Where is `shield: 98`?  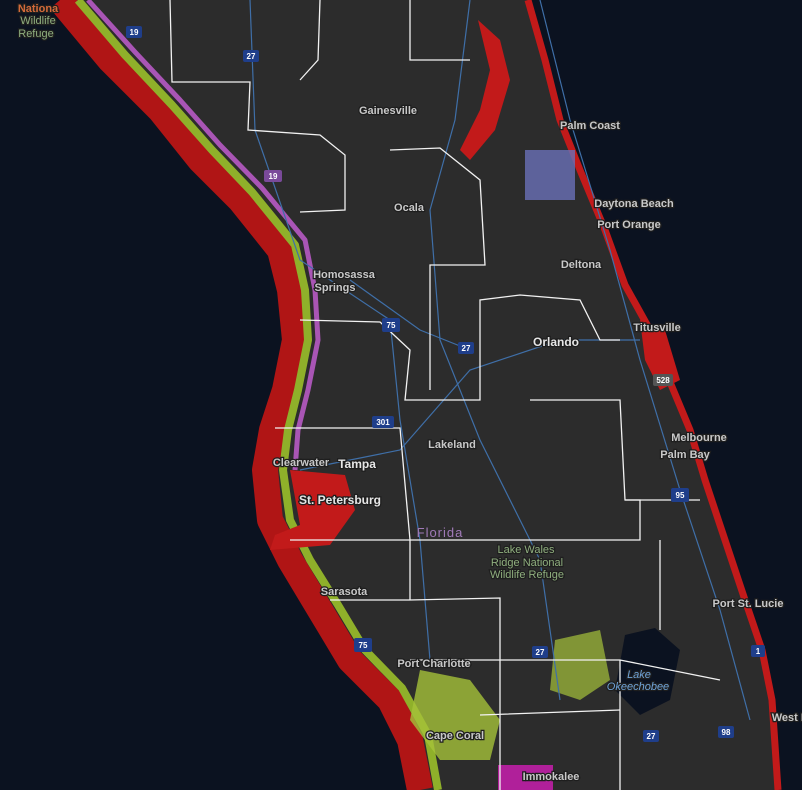 shield: 98 is located at coordinates (726, 732).